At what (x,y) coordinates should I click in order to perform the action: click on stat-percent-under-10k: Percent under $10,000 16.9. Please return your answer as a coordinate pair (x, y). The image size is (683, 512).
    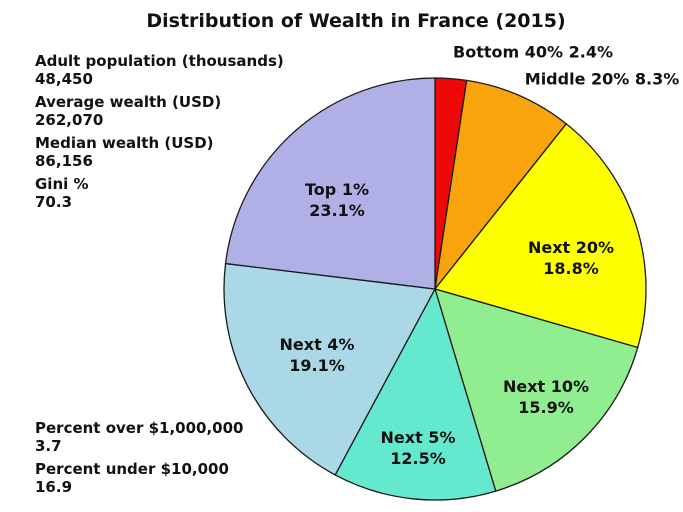
    Looking at the image, I should click on (139, 478).